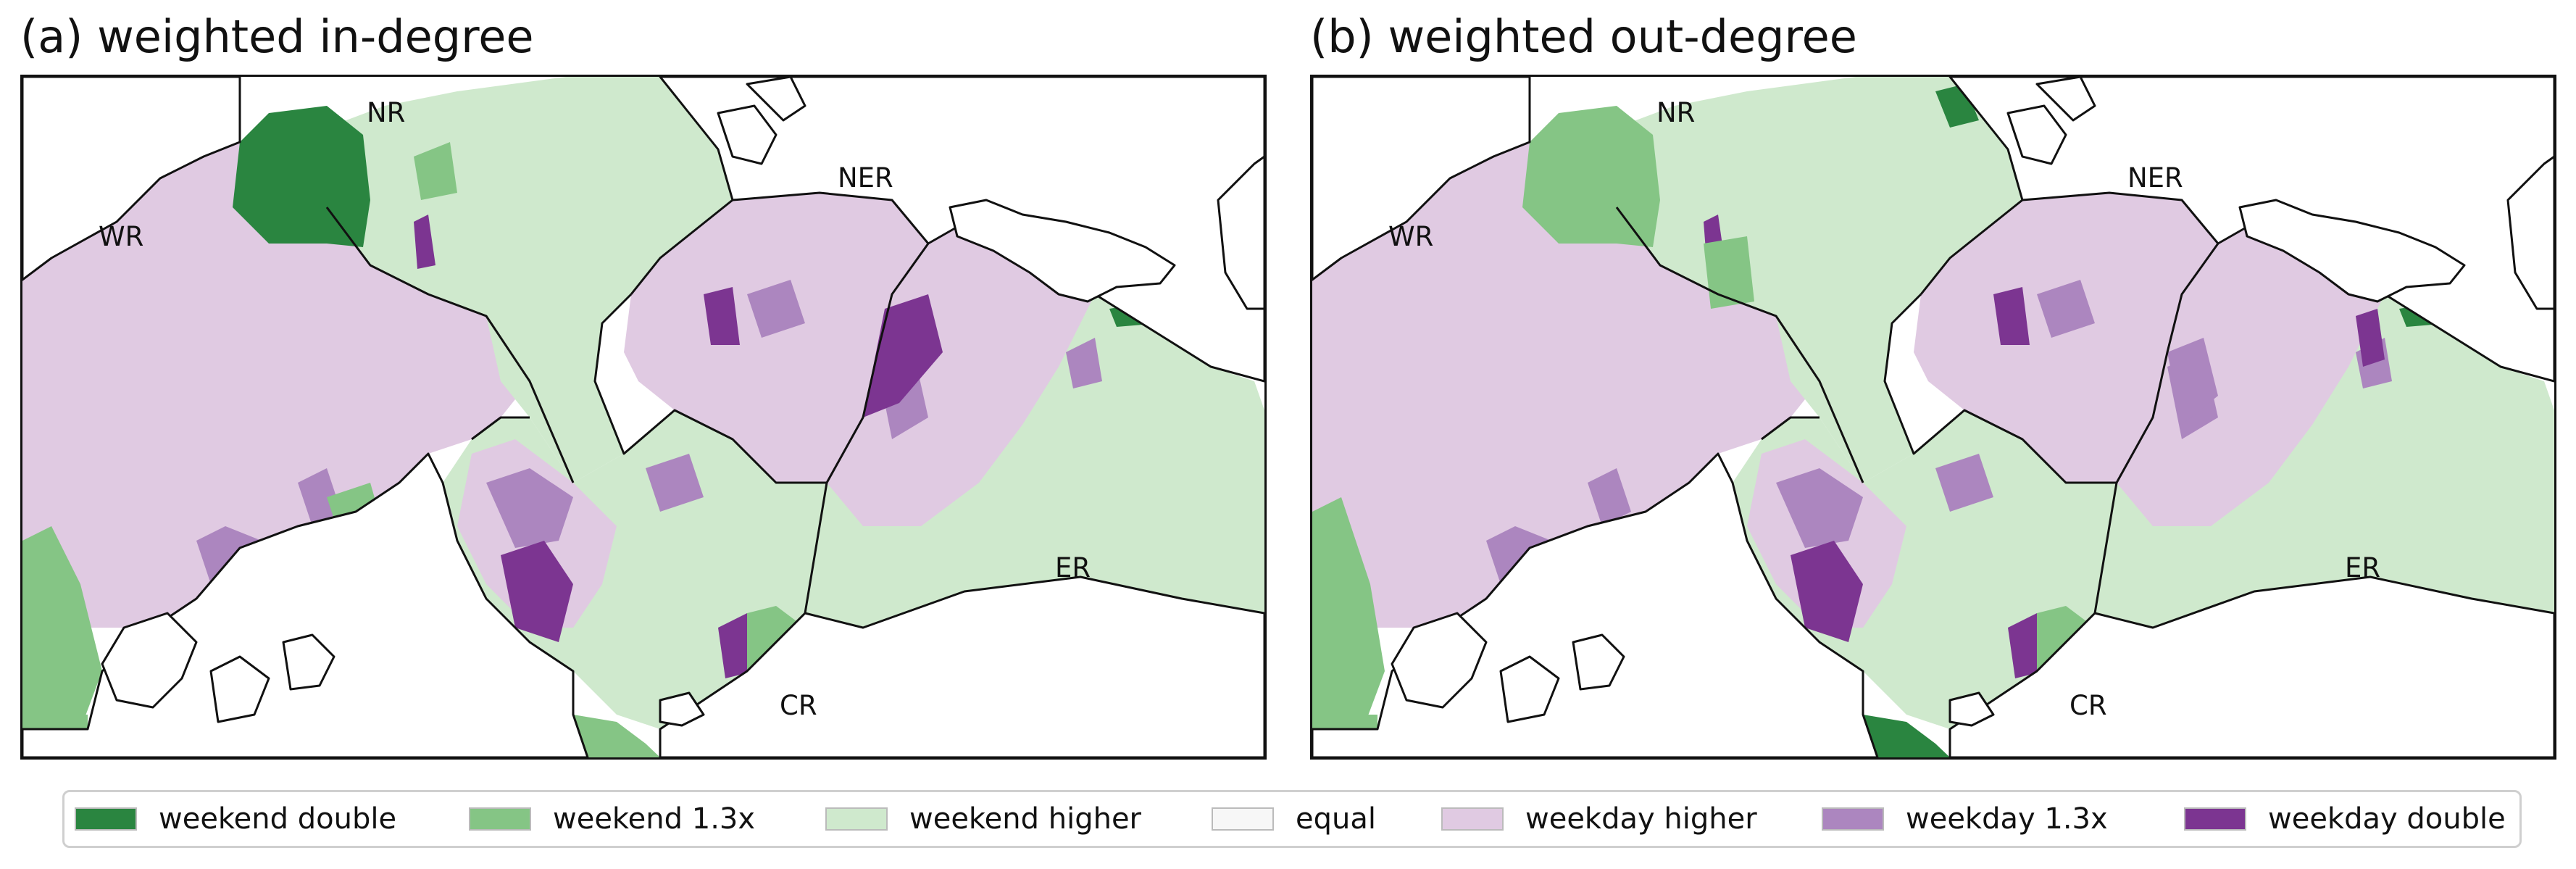 The height and width of the screenshot is (869, 2576). I want to click on legend-item-weekend-double: weekend double, so click(235, 819).